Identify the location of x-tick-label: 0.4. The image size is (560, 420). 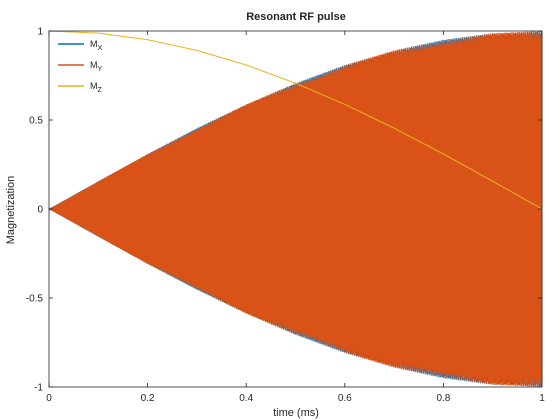
(246, 398).